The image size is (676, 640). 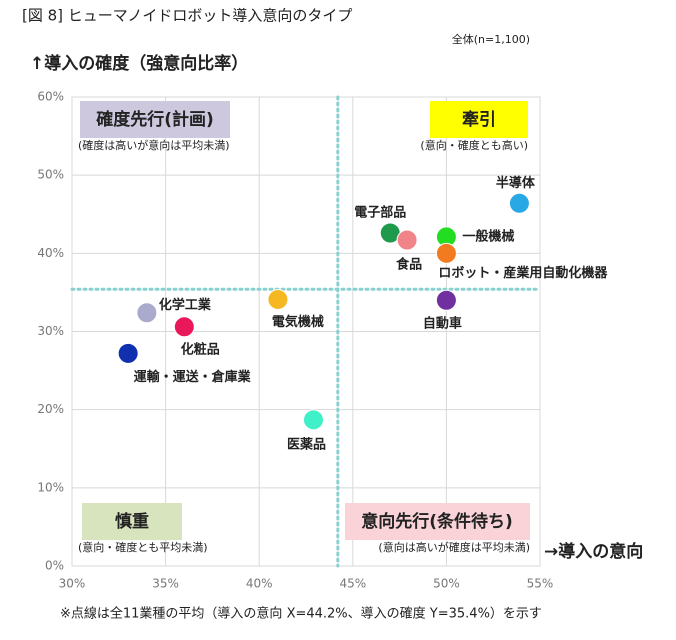 I want to click on point-label: ロボット・産業用自動化機器, so click(x=523, y=273).